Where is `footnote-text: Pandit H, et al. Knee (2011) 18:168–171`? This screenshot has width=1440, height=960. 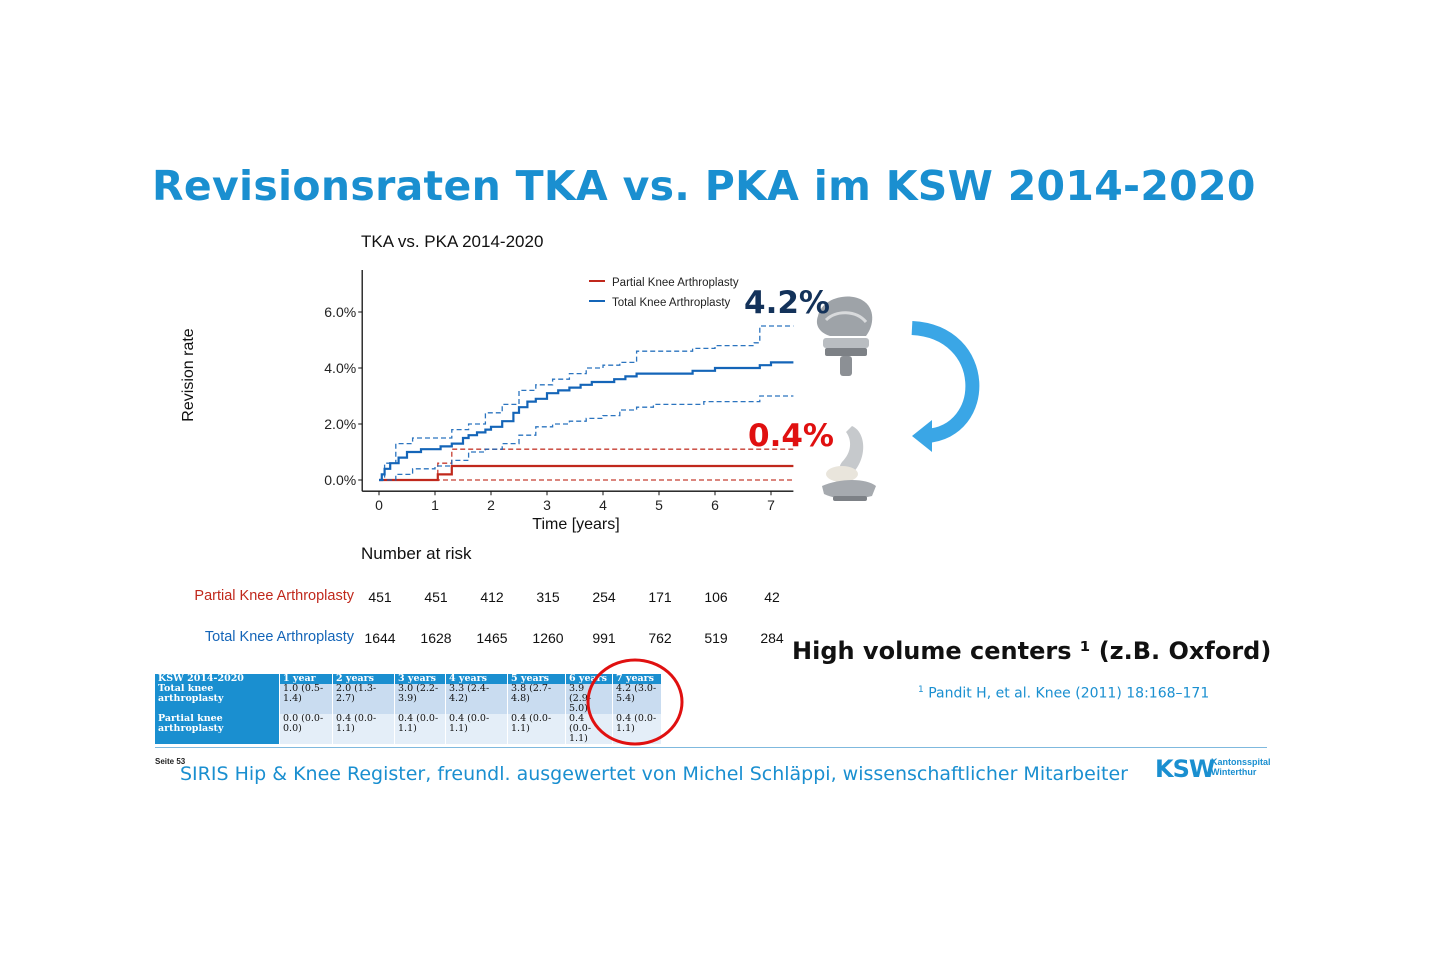 footnote-text: Pandit H, et al. Knee (2011) 18:168–171 is located at coordinates (1069, 693).